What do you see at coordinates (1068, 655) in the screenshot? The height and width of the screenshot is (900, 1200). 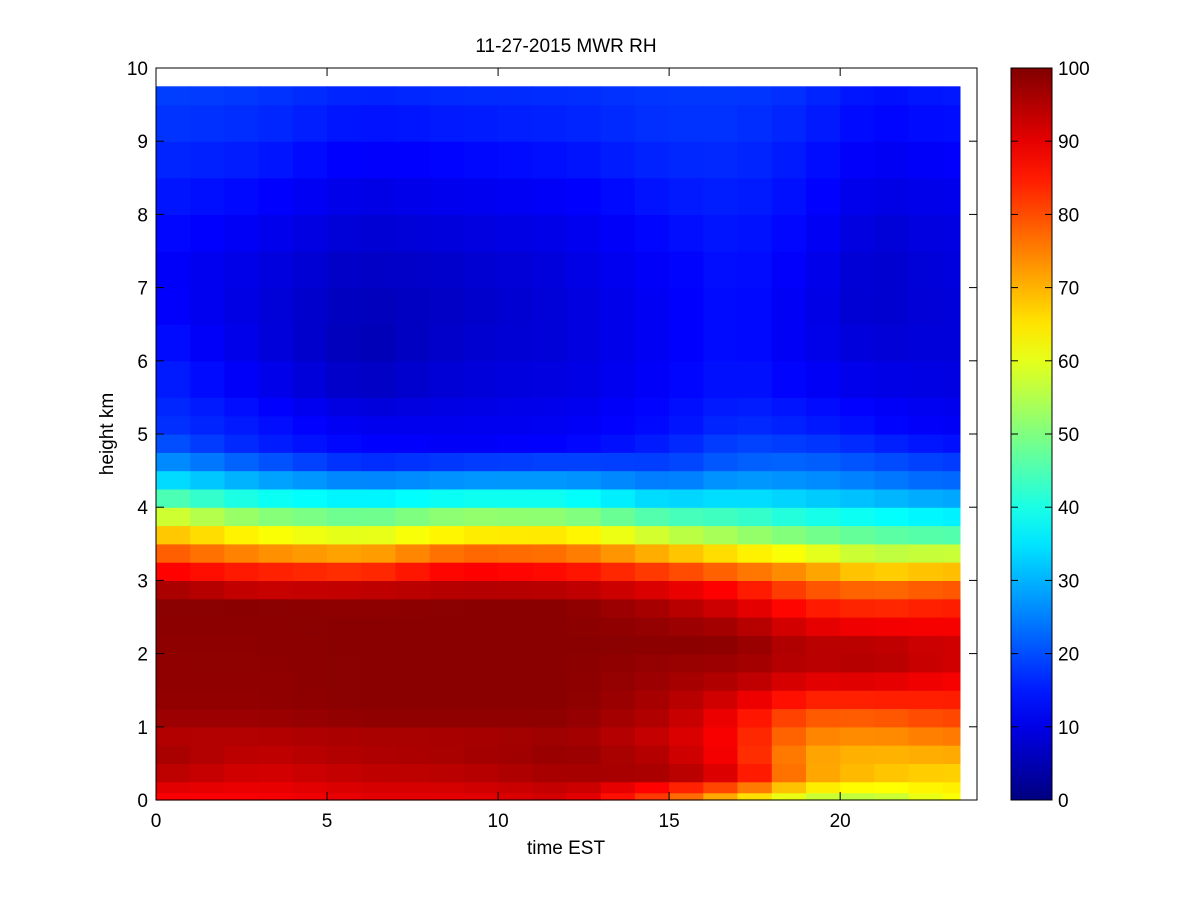 I see `colorbar-tick-label: 20` at bounding box center [1068, 655].